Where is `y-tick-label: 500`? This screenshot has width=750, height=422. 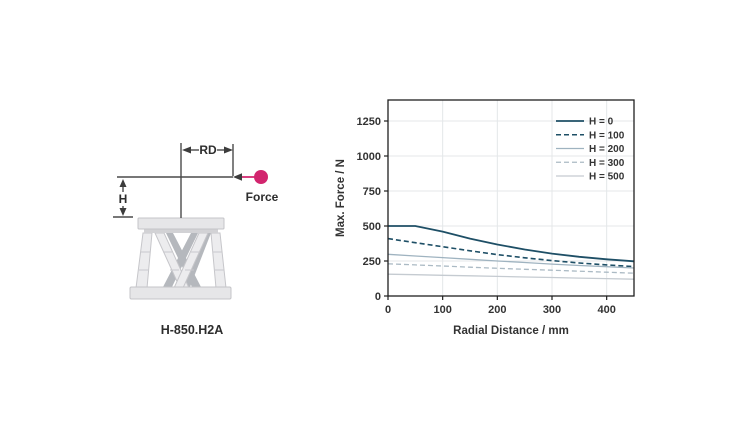
y-tick-label: 500 is located at coordinates (372, 227).